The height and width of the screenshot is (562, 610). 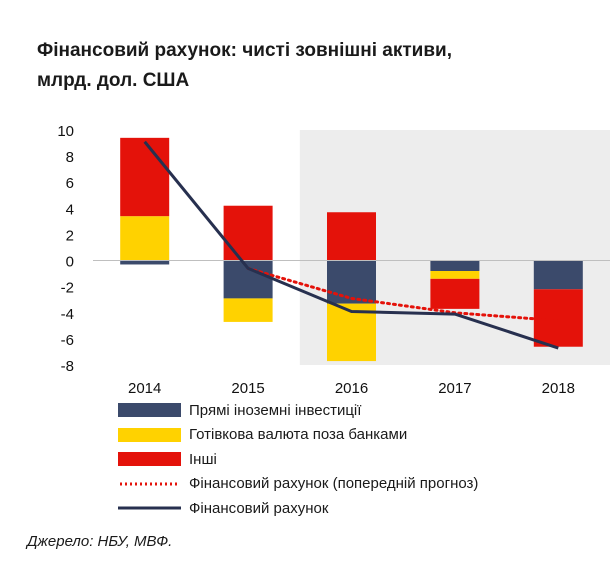 I want to click on y-tick-label: 2, so click(x=70, y=235).